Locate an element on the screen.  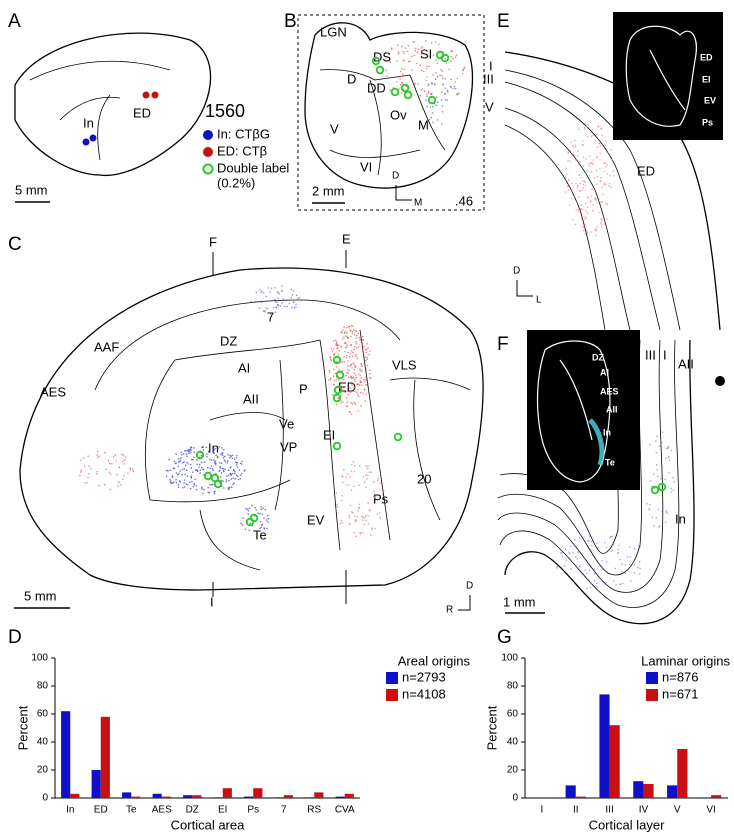
layer-label: V is located at coordinates (489, 106).